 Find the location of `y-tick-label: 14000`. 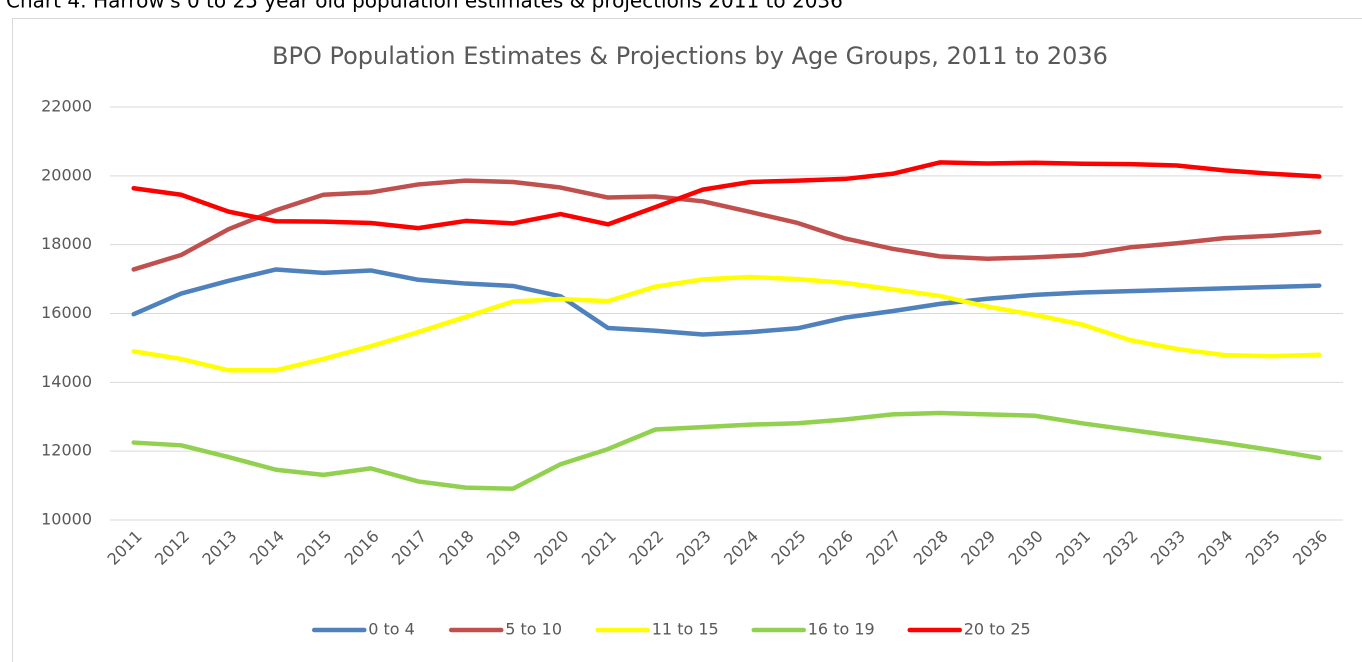

y-tick-label: 14000 is located at coordinates (66, 381).